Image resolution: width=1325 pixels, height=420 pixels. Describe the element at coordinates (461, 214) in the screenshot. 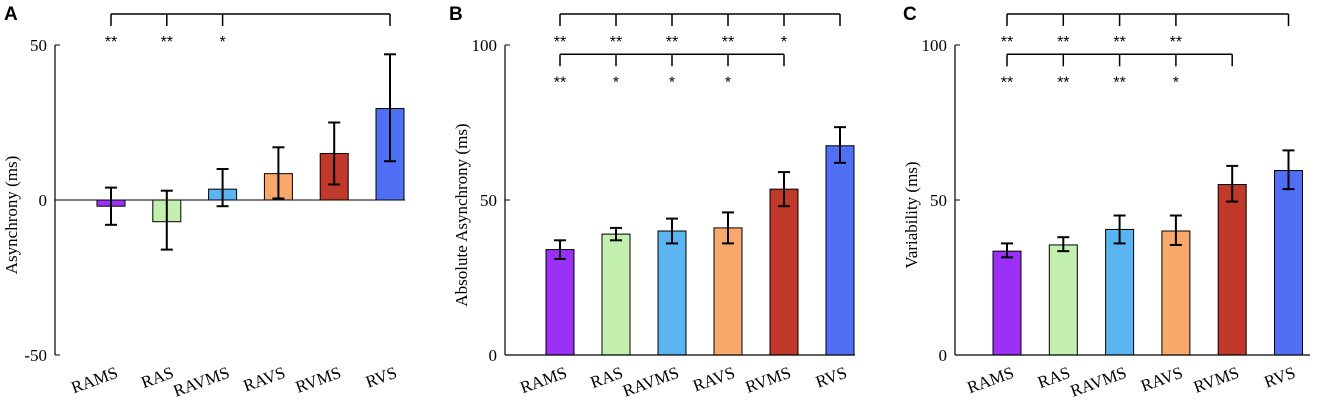

I see `y-axis-label: Absolute Asynchrony (ms)` at that location.